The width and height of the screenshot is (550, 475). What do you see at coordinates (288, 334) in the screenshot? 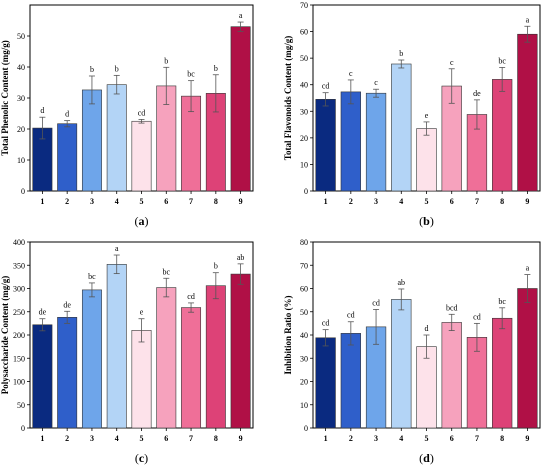
I see `y-axis-label: Inhibition Ratio (%)` at bounding box center [288, 334].